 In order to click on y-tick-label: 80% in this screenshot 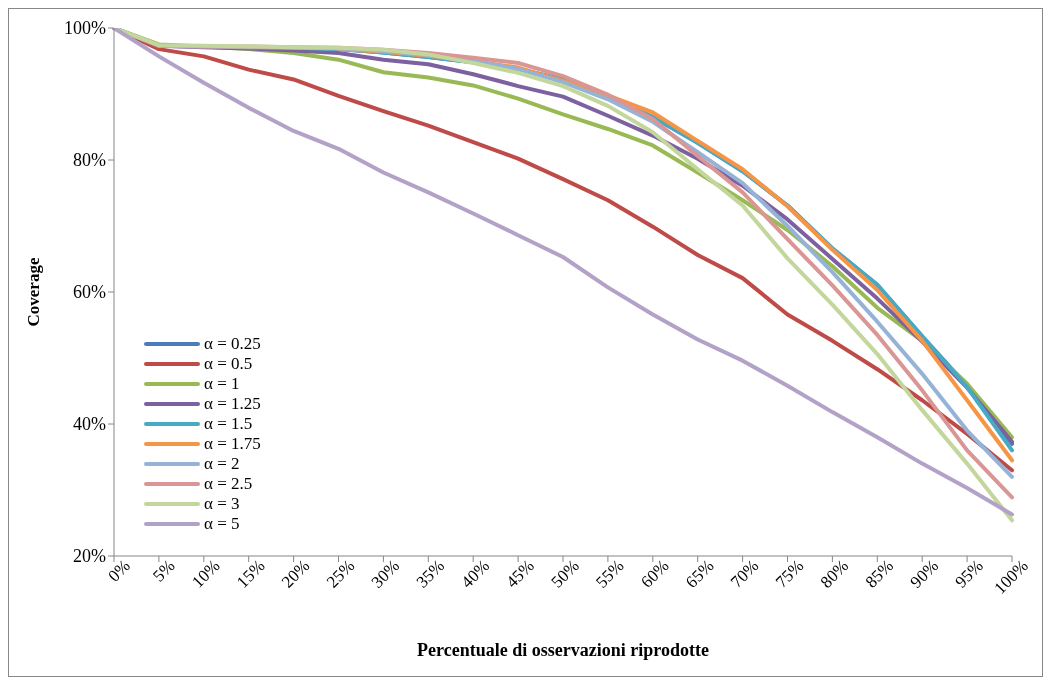, I will do `click(89, 160)`.